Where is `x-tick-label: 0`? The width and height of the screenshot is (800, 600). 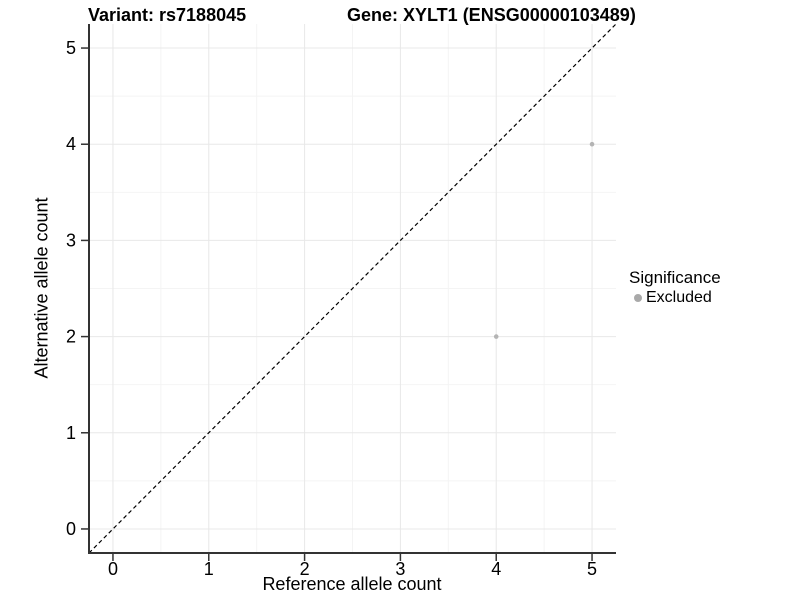
x-tick-label: 0 is located at coordinates (113, 569).